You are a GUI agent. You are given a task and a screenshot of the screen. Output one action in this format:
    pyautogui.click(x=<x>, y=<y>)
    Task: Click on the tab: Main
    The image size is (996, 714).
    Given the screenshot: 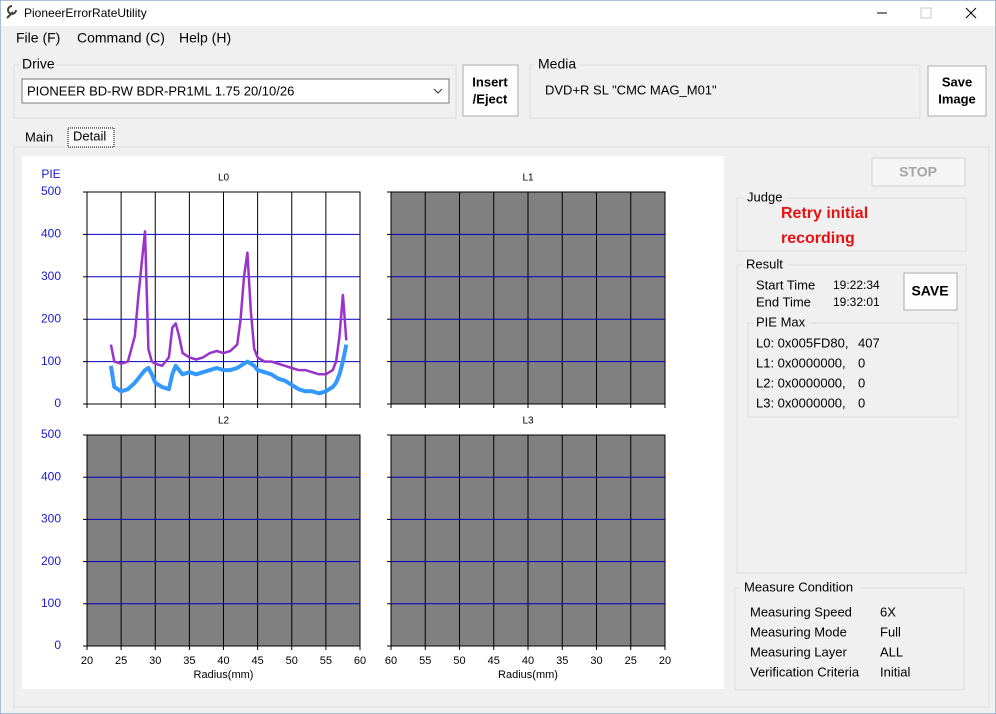 What is the action you would take?
    pyautogui.click(x=39, y=136)
    